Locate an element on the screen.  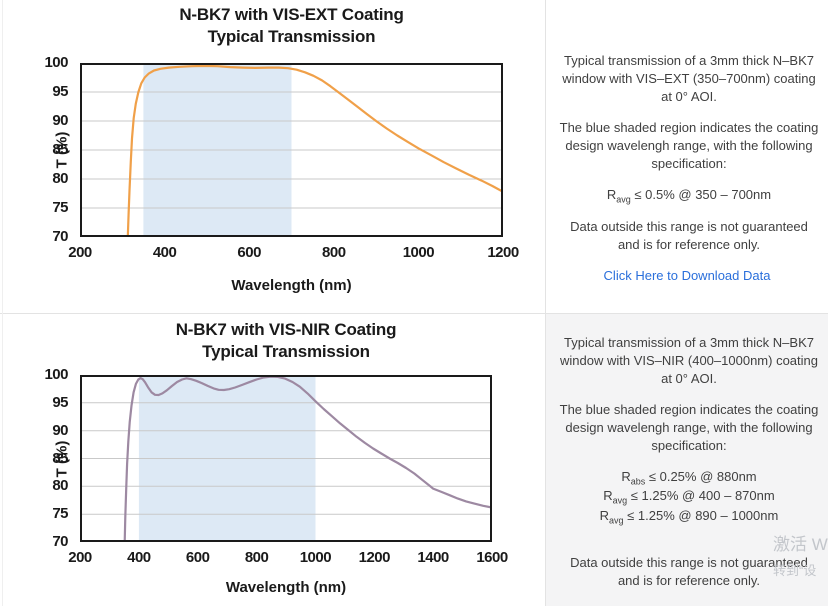
left-edge-line is located at coordinates (2, 303).